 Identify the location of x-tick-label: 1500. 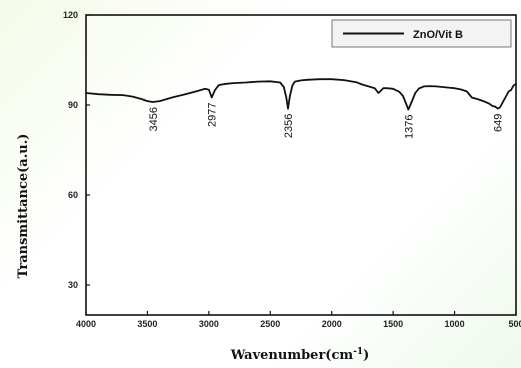
(393, 324).